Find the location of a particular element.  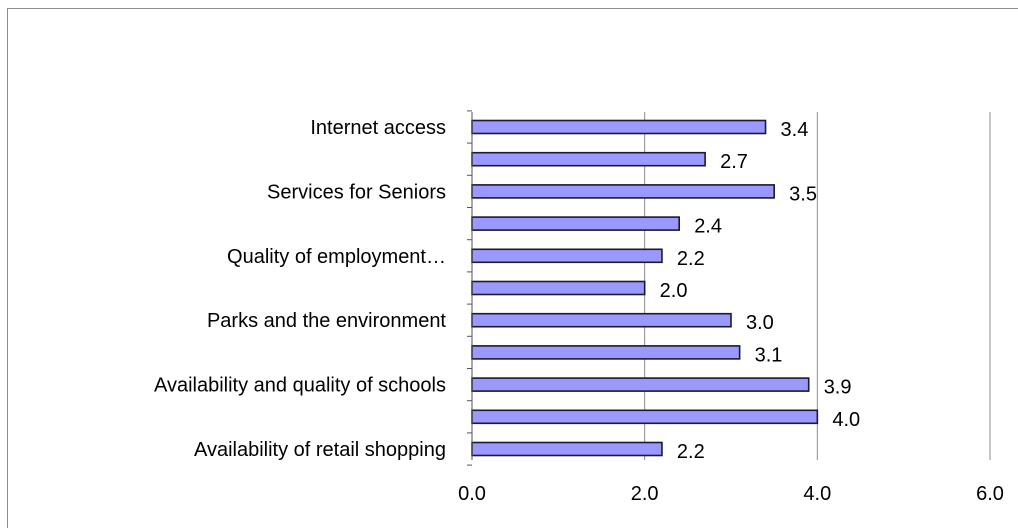

x-tick-label: 0.0 is located at coordinates (472, 494).